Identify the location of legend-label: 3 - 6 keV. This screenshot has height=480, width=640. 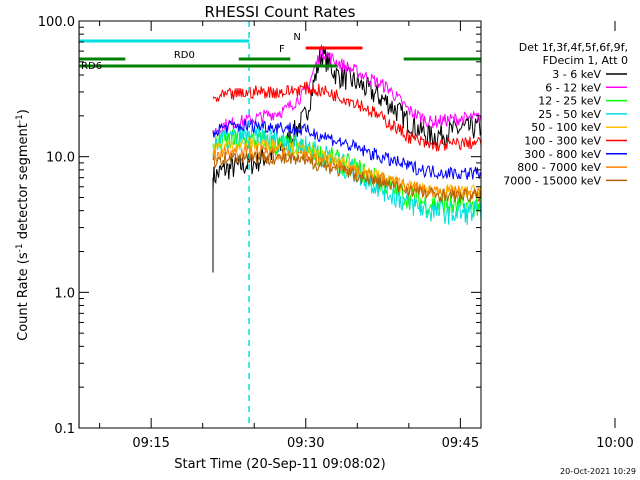
(576, 74).